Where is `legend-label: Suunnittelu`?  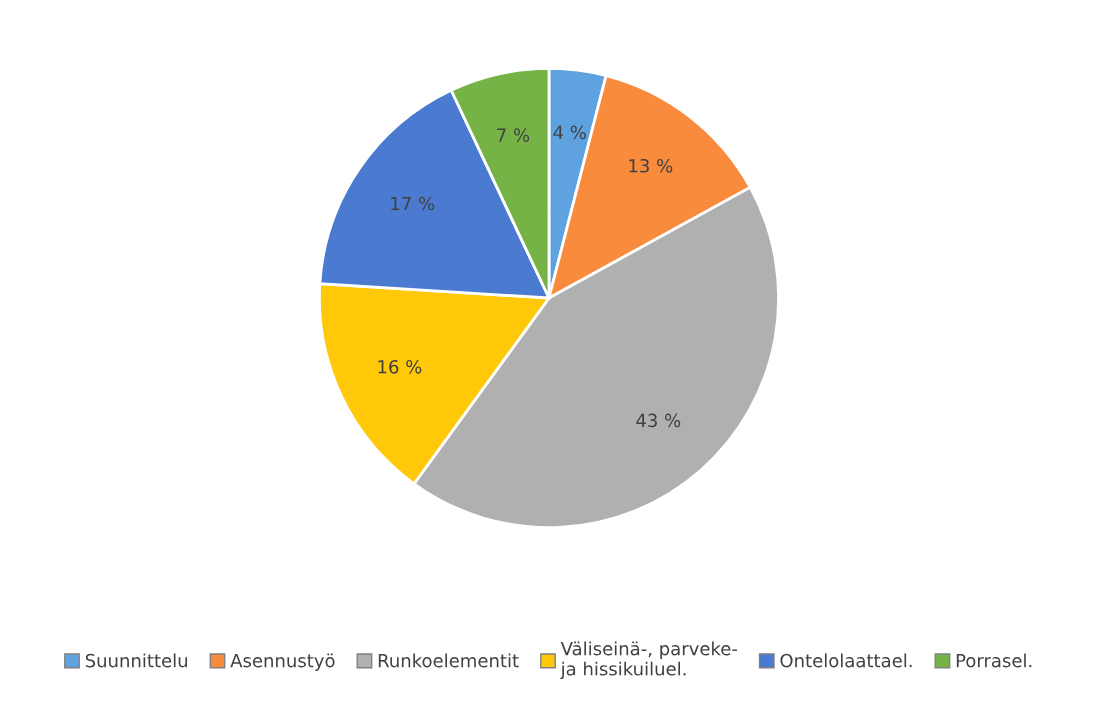
legend-label: Suunnittelu is located at coordinates (136, 660).